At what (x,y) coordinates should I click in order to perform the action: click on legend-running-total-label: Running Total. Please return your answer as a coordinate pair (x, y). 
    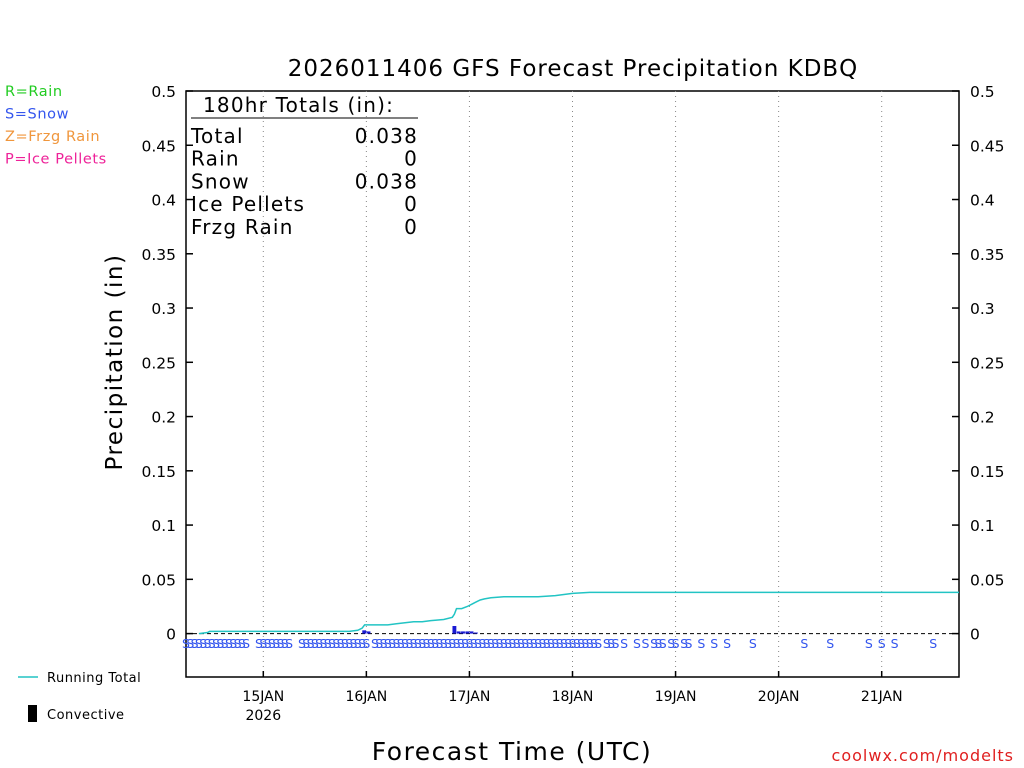
    Looking at the image, I should click on (94, 678).